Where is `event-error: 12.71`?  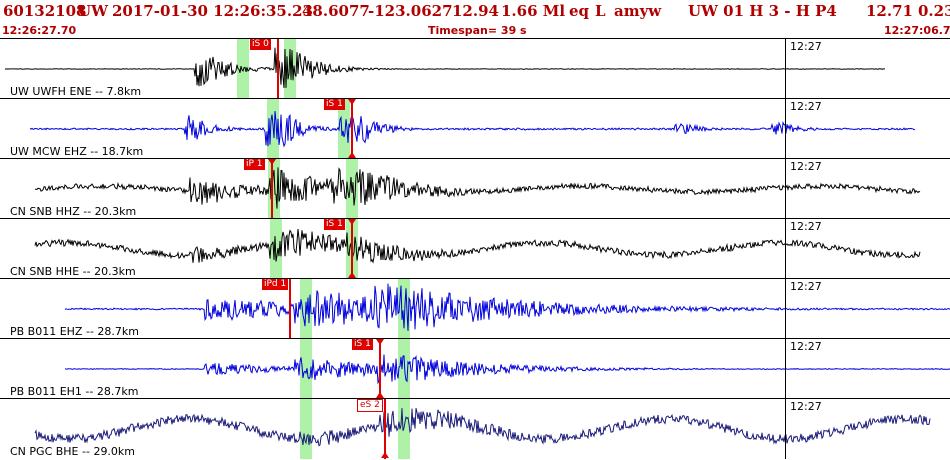
event-error: 12.71 is located at coordinates (889, 11).